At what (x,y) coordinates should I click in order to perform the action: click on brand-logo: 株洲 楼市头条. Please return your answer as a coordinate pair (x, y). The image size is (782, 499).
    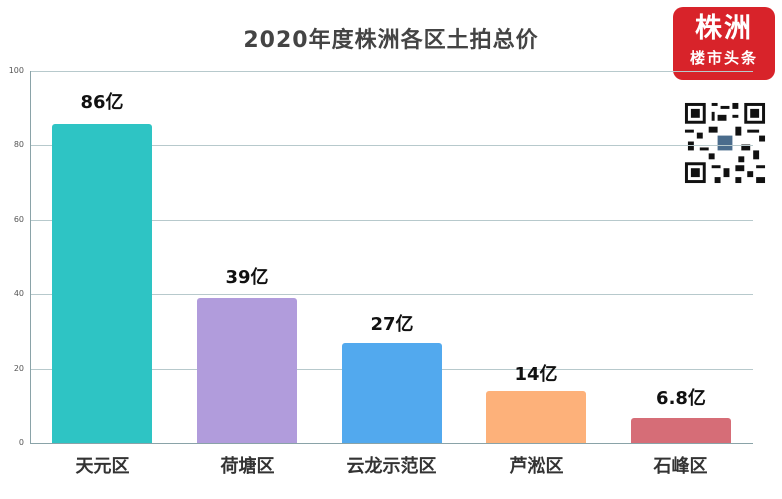
    Looking at the image, I should click on (724, 43).